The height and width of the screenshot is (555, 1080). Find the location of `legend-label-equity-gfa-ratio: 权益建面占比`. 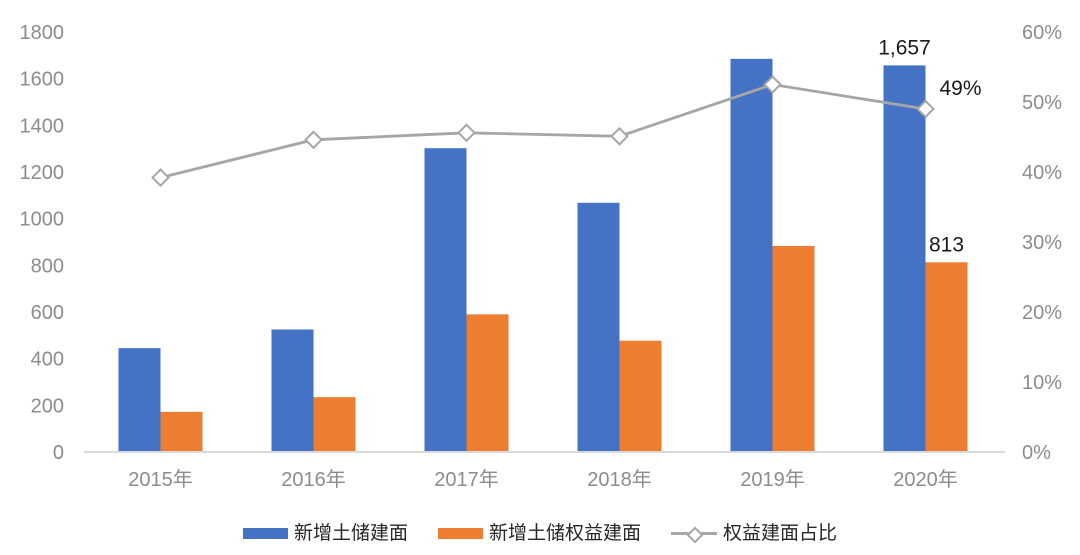

legend-label-equity-gfa-ratio: 权益建面占比 is located at coordinates (780, 533).